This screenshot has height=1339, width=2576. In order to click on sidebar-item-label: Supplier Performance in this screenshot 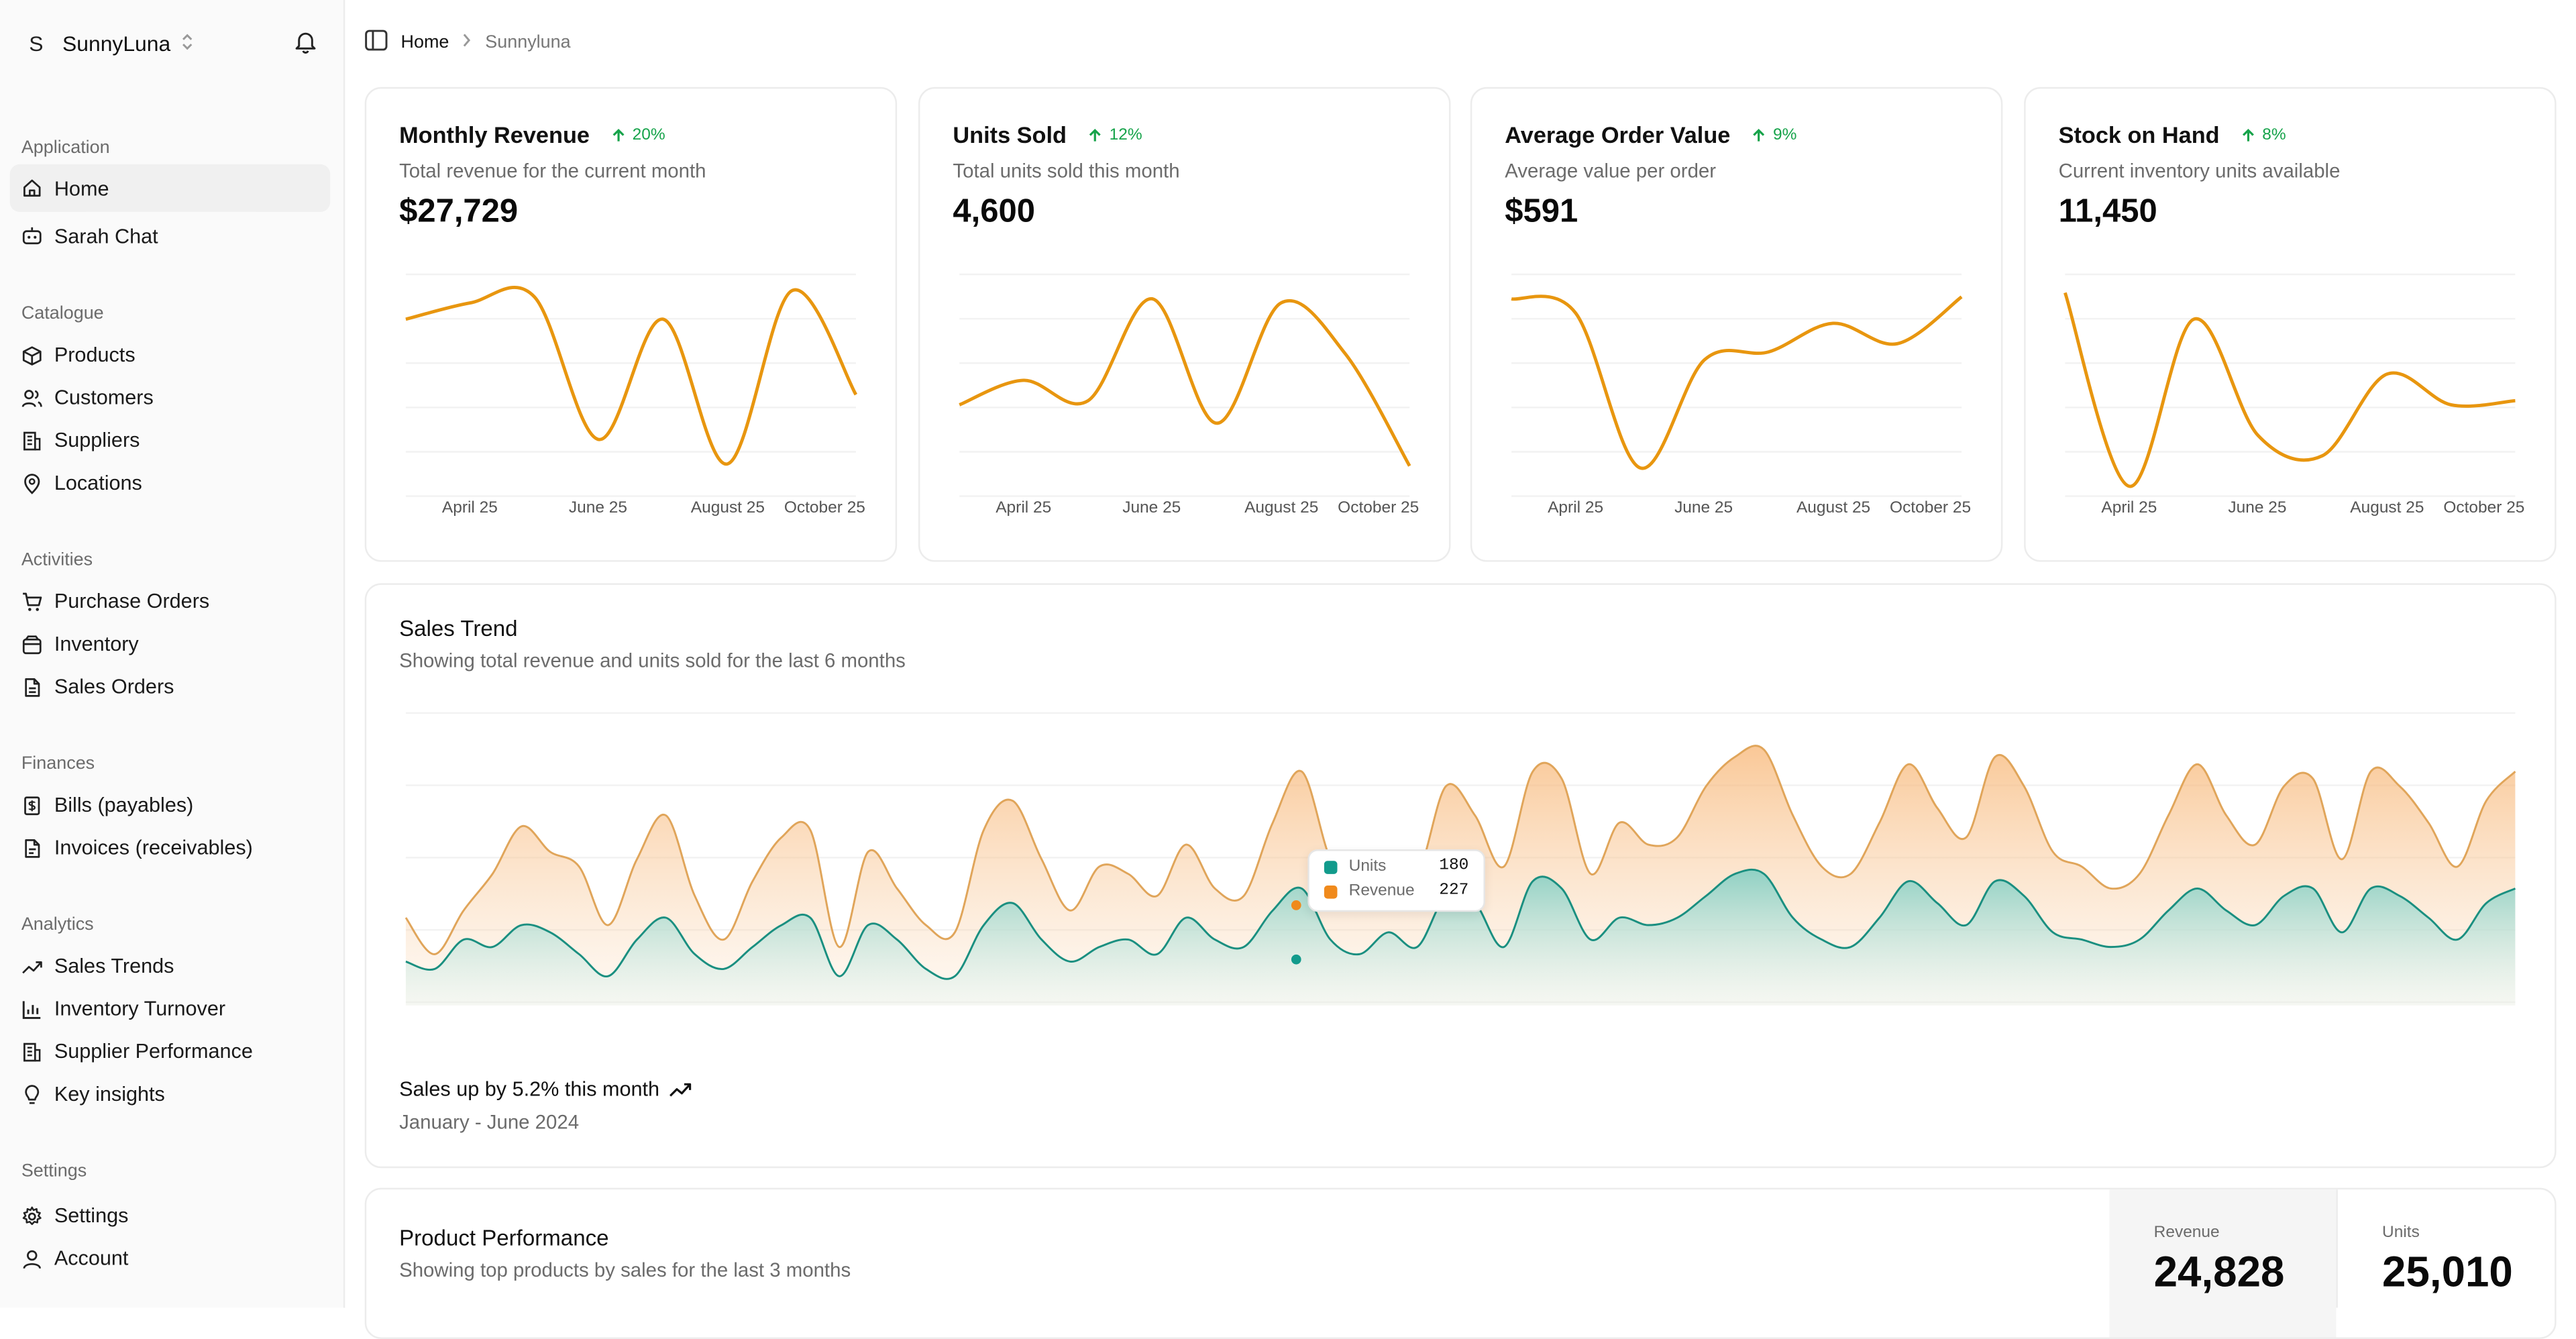, I will do `click(153, 1051)`.